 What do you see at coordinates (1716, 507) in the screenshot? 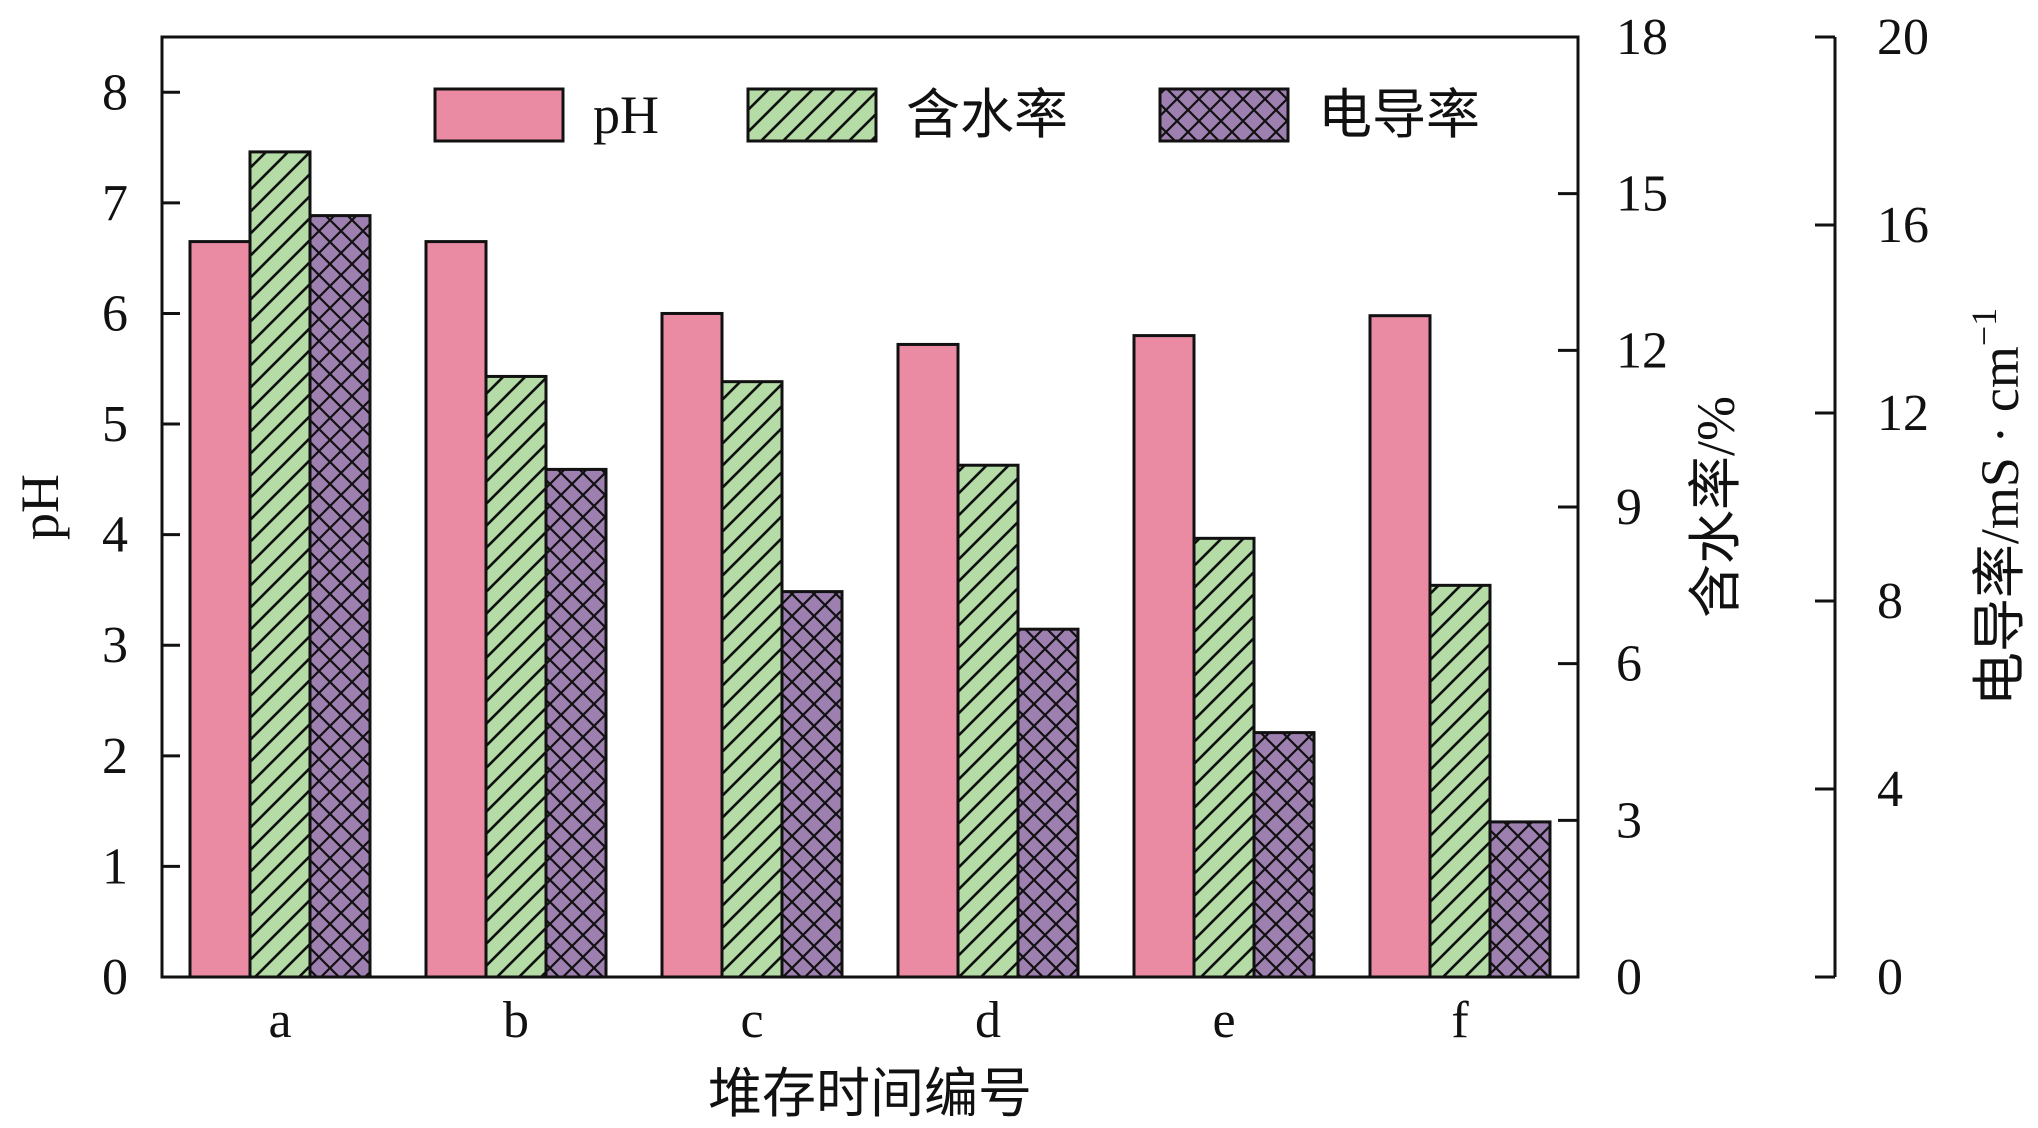
I see `right1-axis-title: 含水率/%` at bounding box center [1716, 507].